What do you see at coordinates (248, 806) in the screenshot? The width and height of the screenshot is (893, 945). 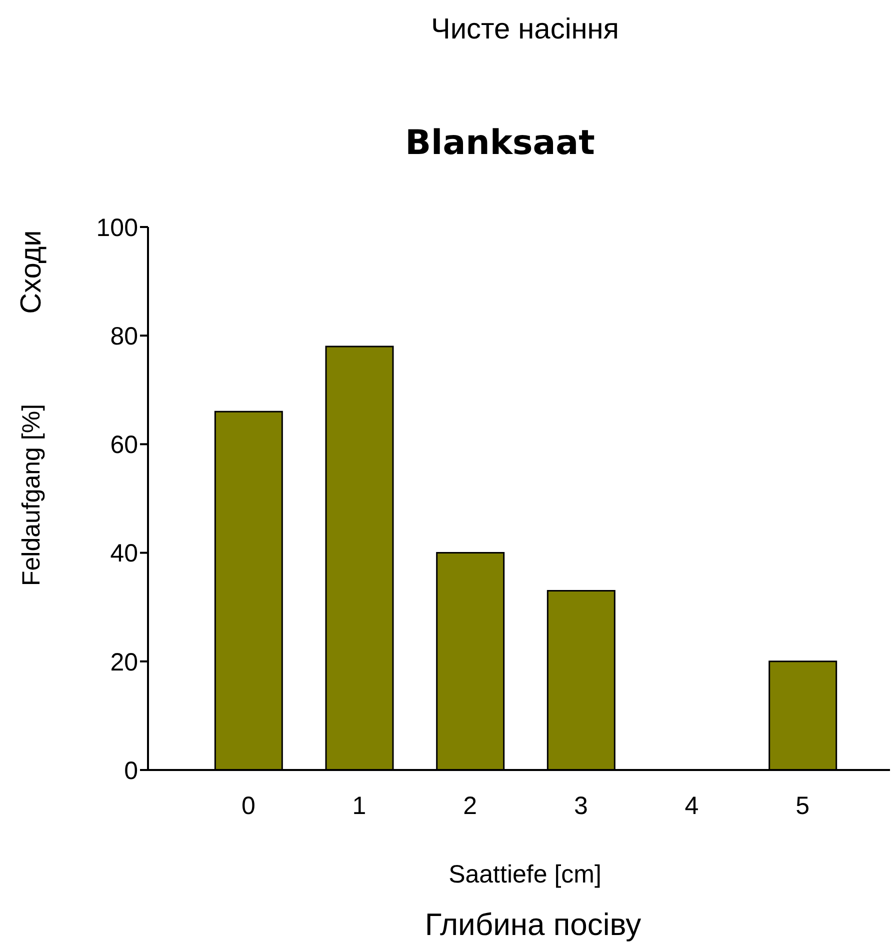 I see `x-tick-label: 0` at bounding box center [248, 806].